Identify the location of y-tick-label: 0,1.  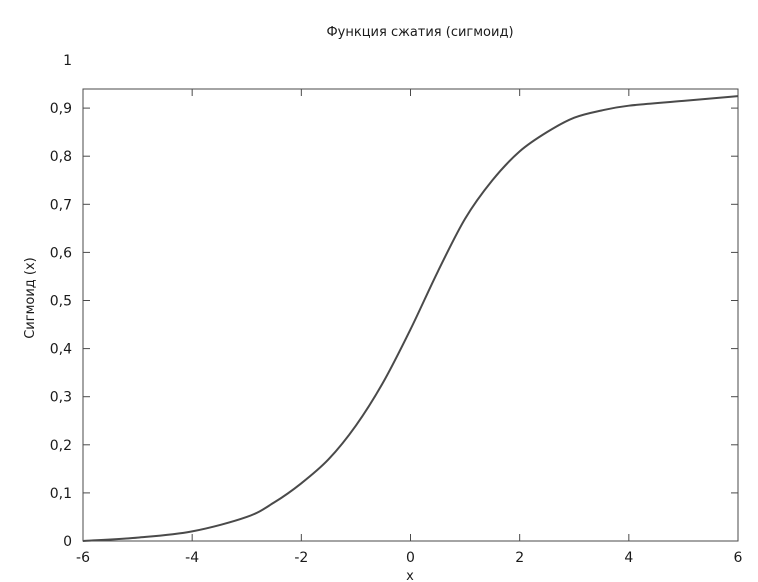
(61, 494).